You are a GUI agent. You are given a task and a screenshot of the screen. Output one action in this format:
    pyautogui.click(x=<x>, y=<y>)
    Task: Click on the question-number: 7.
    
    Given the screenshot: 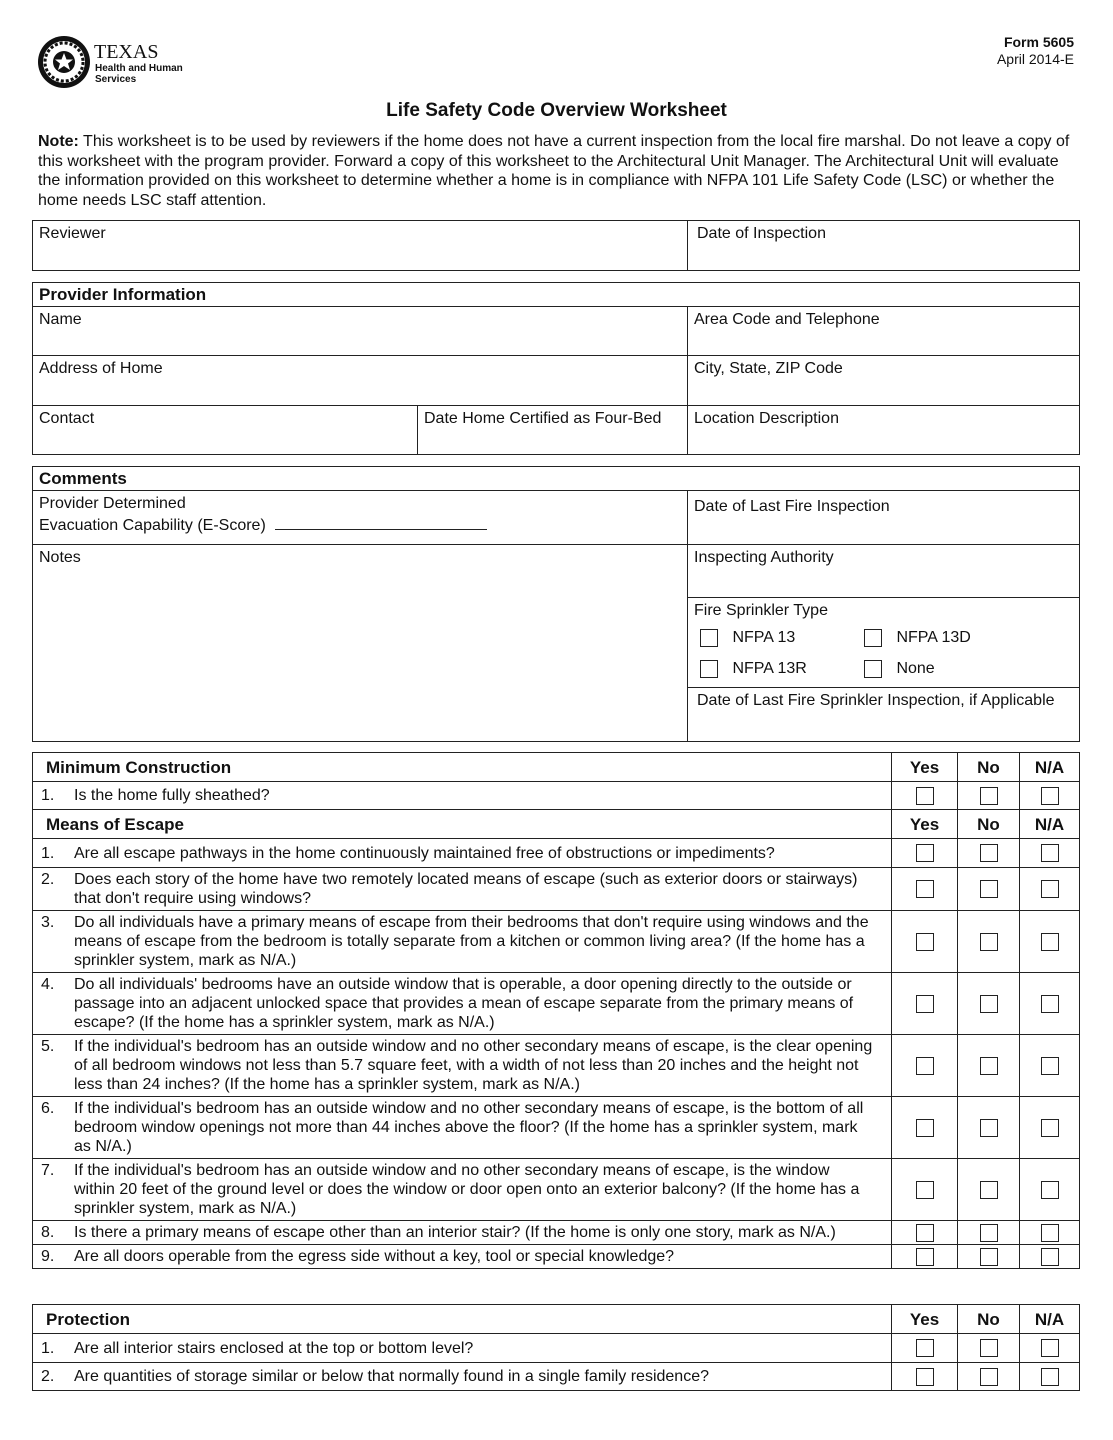 What is the action you would take?
    pyautogui.click(x=48, y=1170)
    